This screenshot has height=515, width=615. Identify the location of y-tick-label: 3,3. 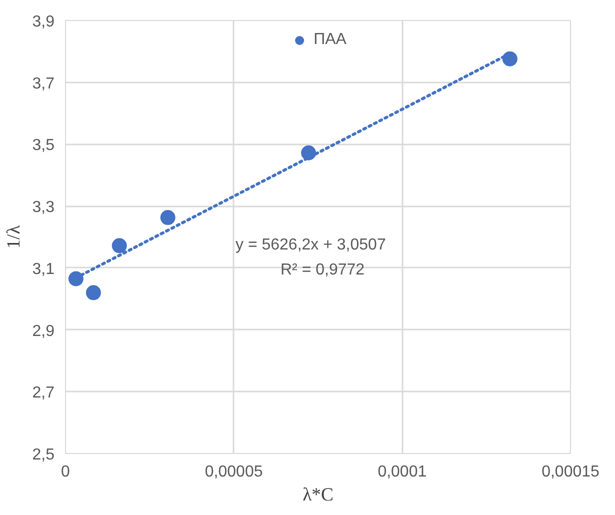
(43, 207).